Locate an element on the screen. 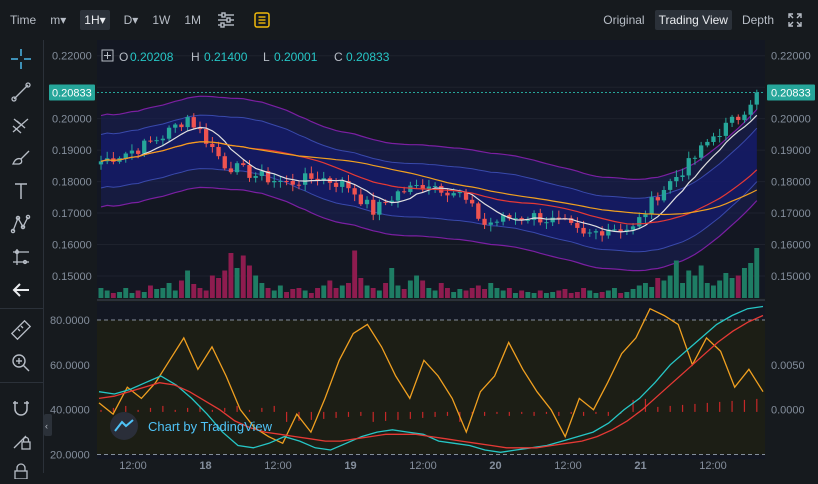 This screenshot has width=818, height=484. tradingview-view-tab: Trading View is located at coordinates (693, 20).